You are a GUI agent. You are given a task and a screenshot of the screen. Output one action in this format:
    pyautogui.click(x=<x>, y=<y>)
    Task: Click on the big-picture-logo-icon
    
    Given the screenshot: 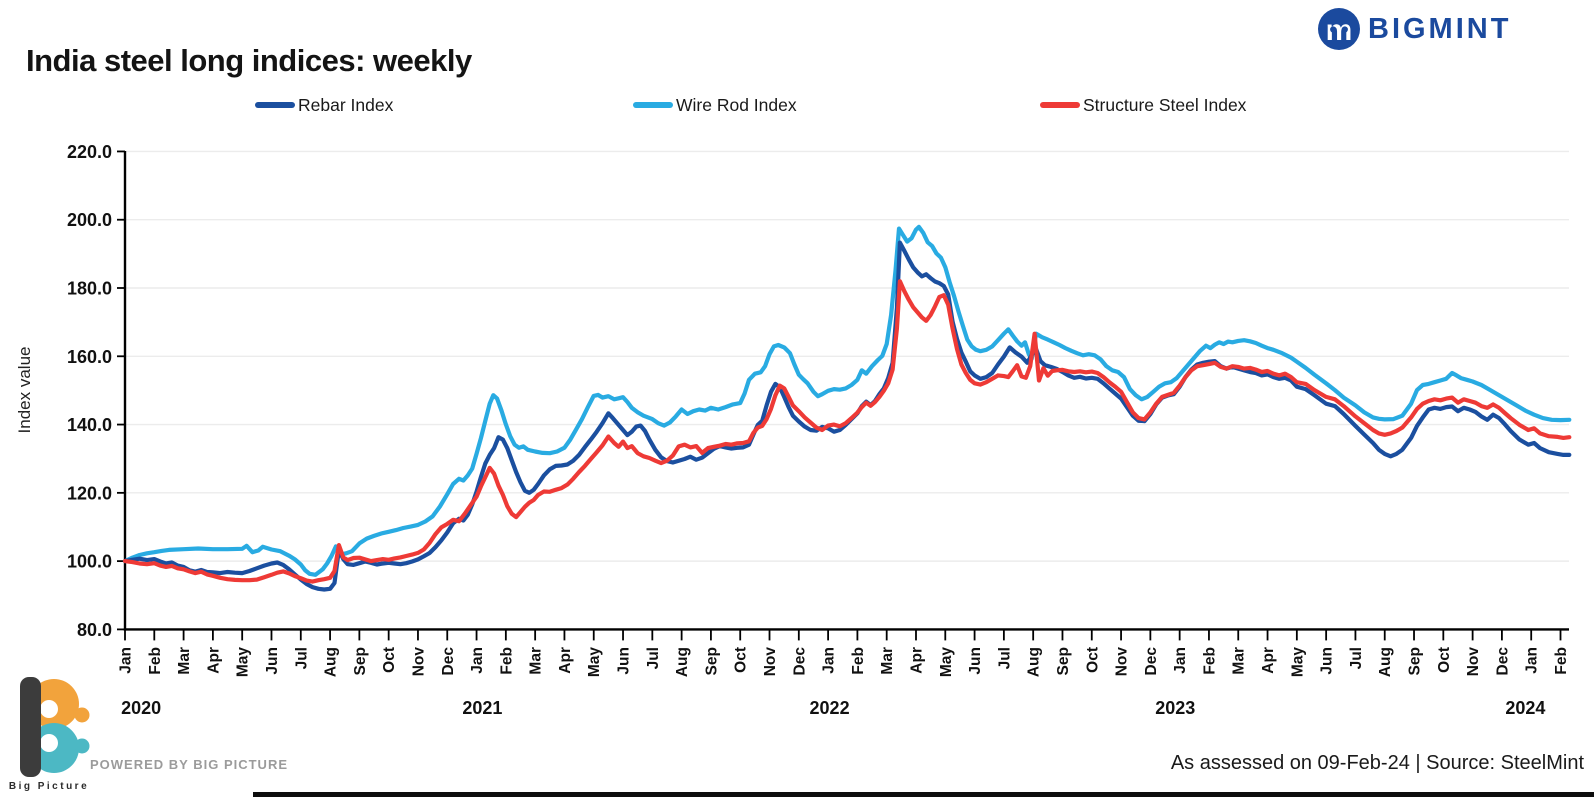 What is the action you would take?
    pyautogui.click(x=55, y=727)
    